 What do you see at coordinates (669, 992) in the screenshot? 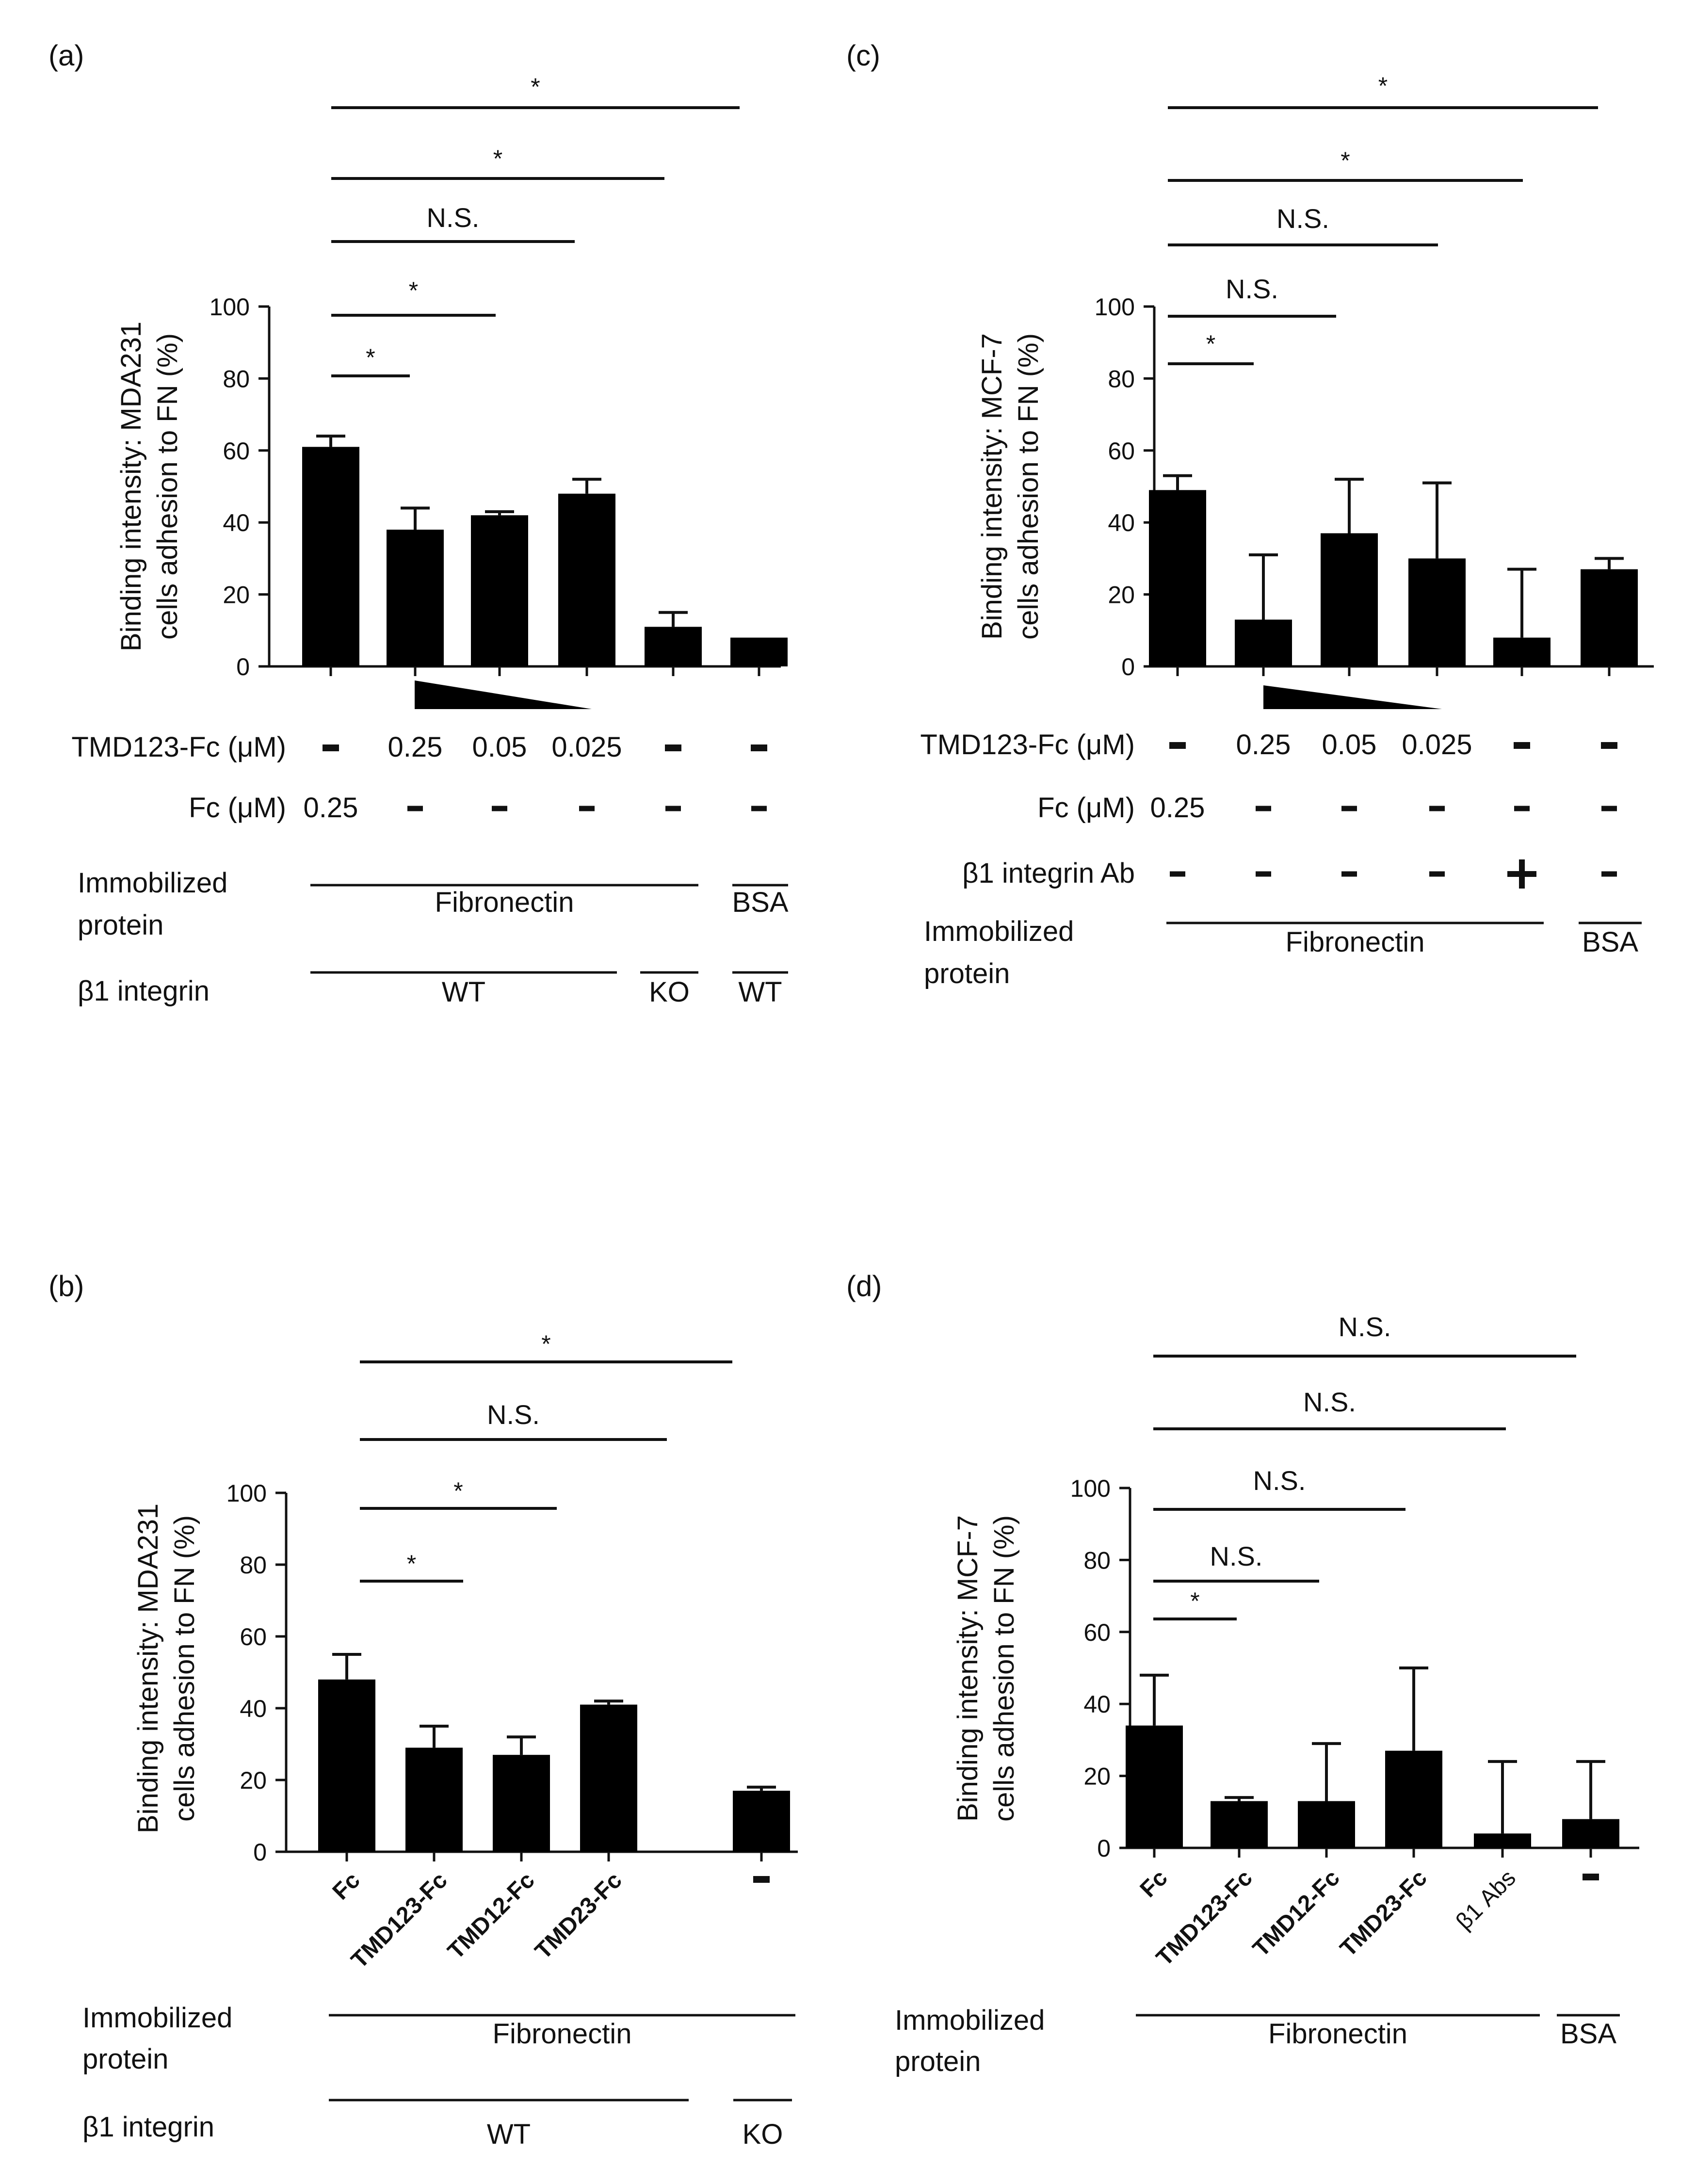
I see `group-text: KO` at bounding box center [669, 992].